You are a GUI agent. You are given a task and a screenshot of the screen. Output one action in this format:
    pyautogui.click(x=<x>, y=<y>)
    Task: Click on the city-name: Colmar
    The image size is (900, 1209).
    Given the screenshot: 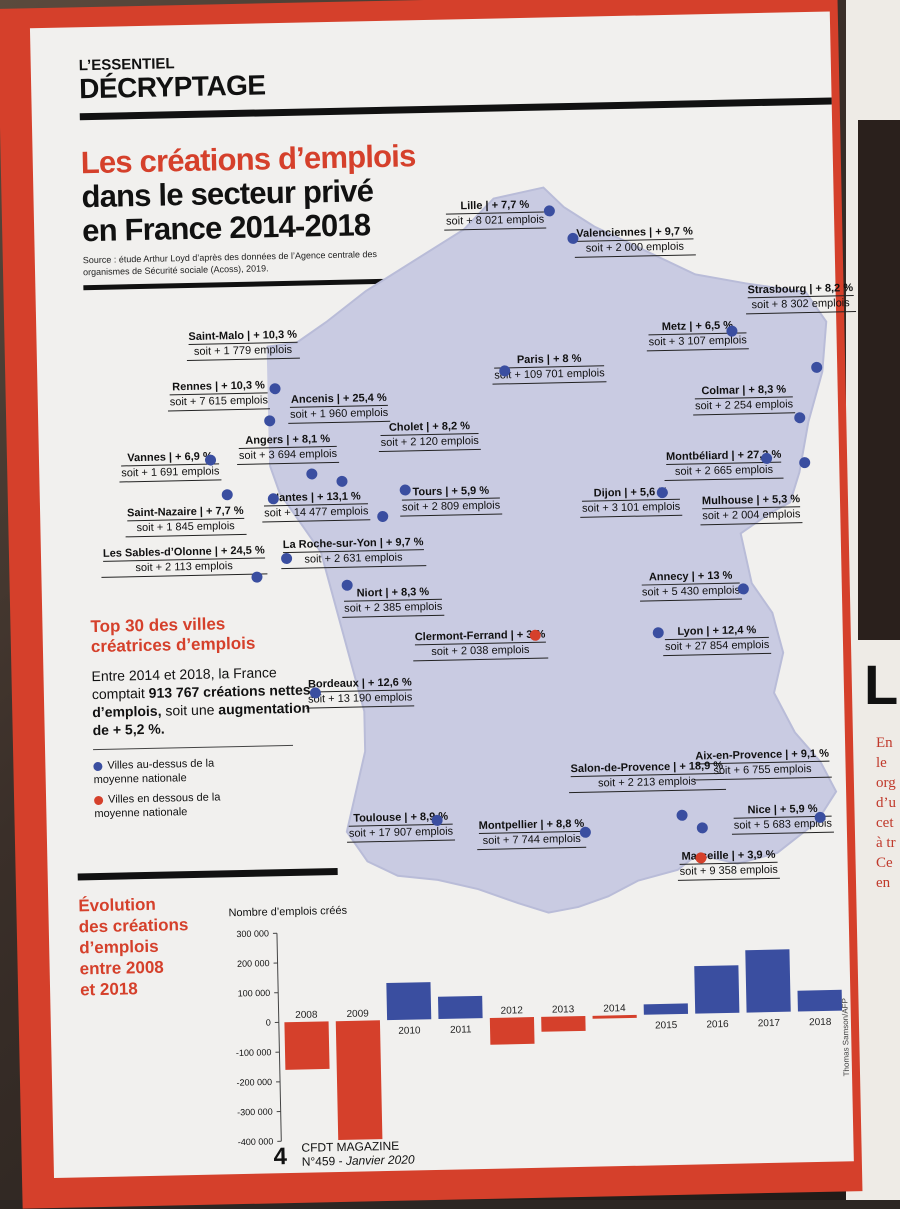 What is the action you would take?
    pyautogui.click(x=720, y=390)
    